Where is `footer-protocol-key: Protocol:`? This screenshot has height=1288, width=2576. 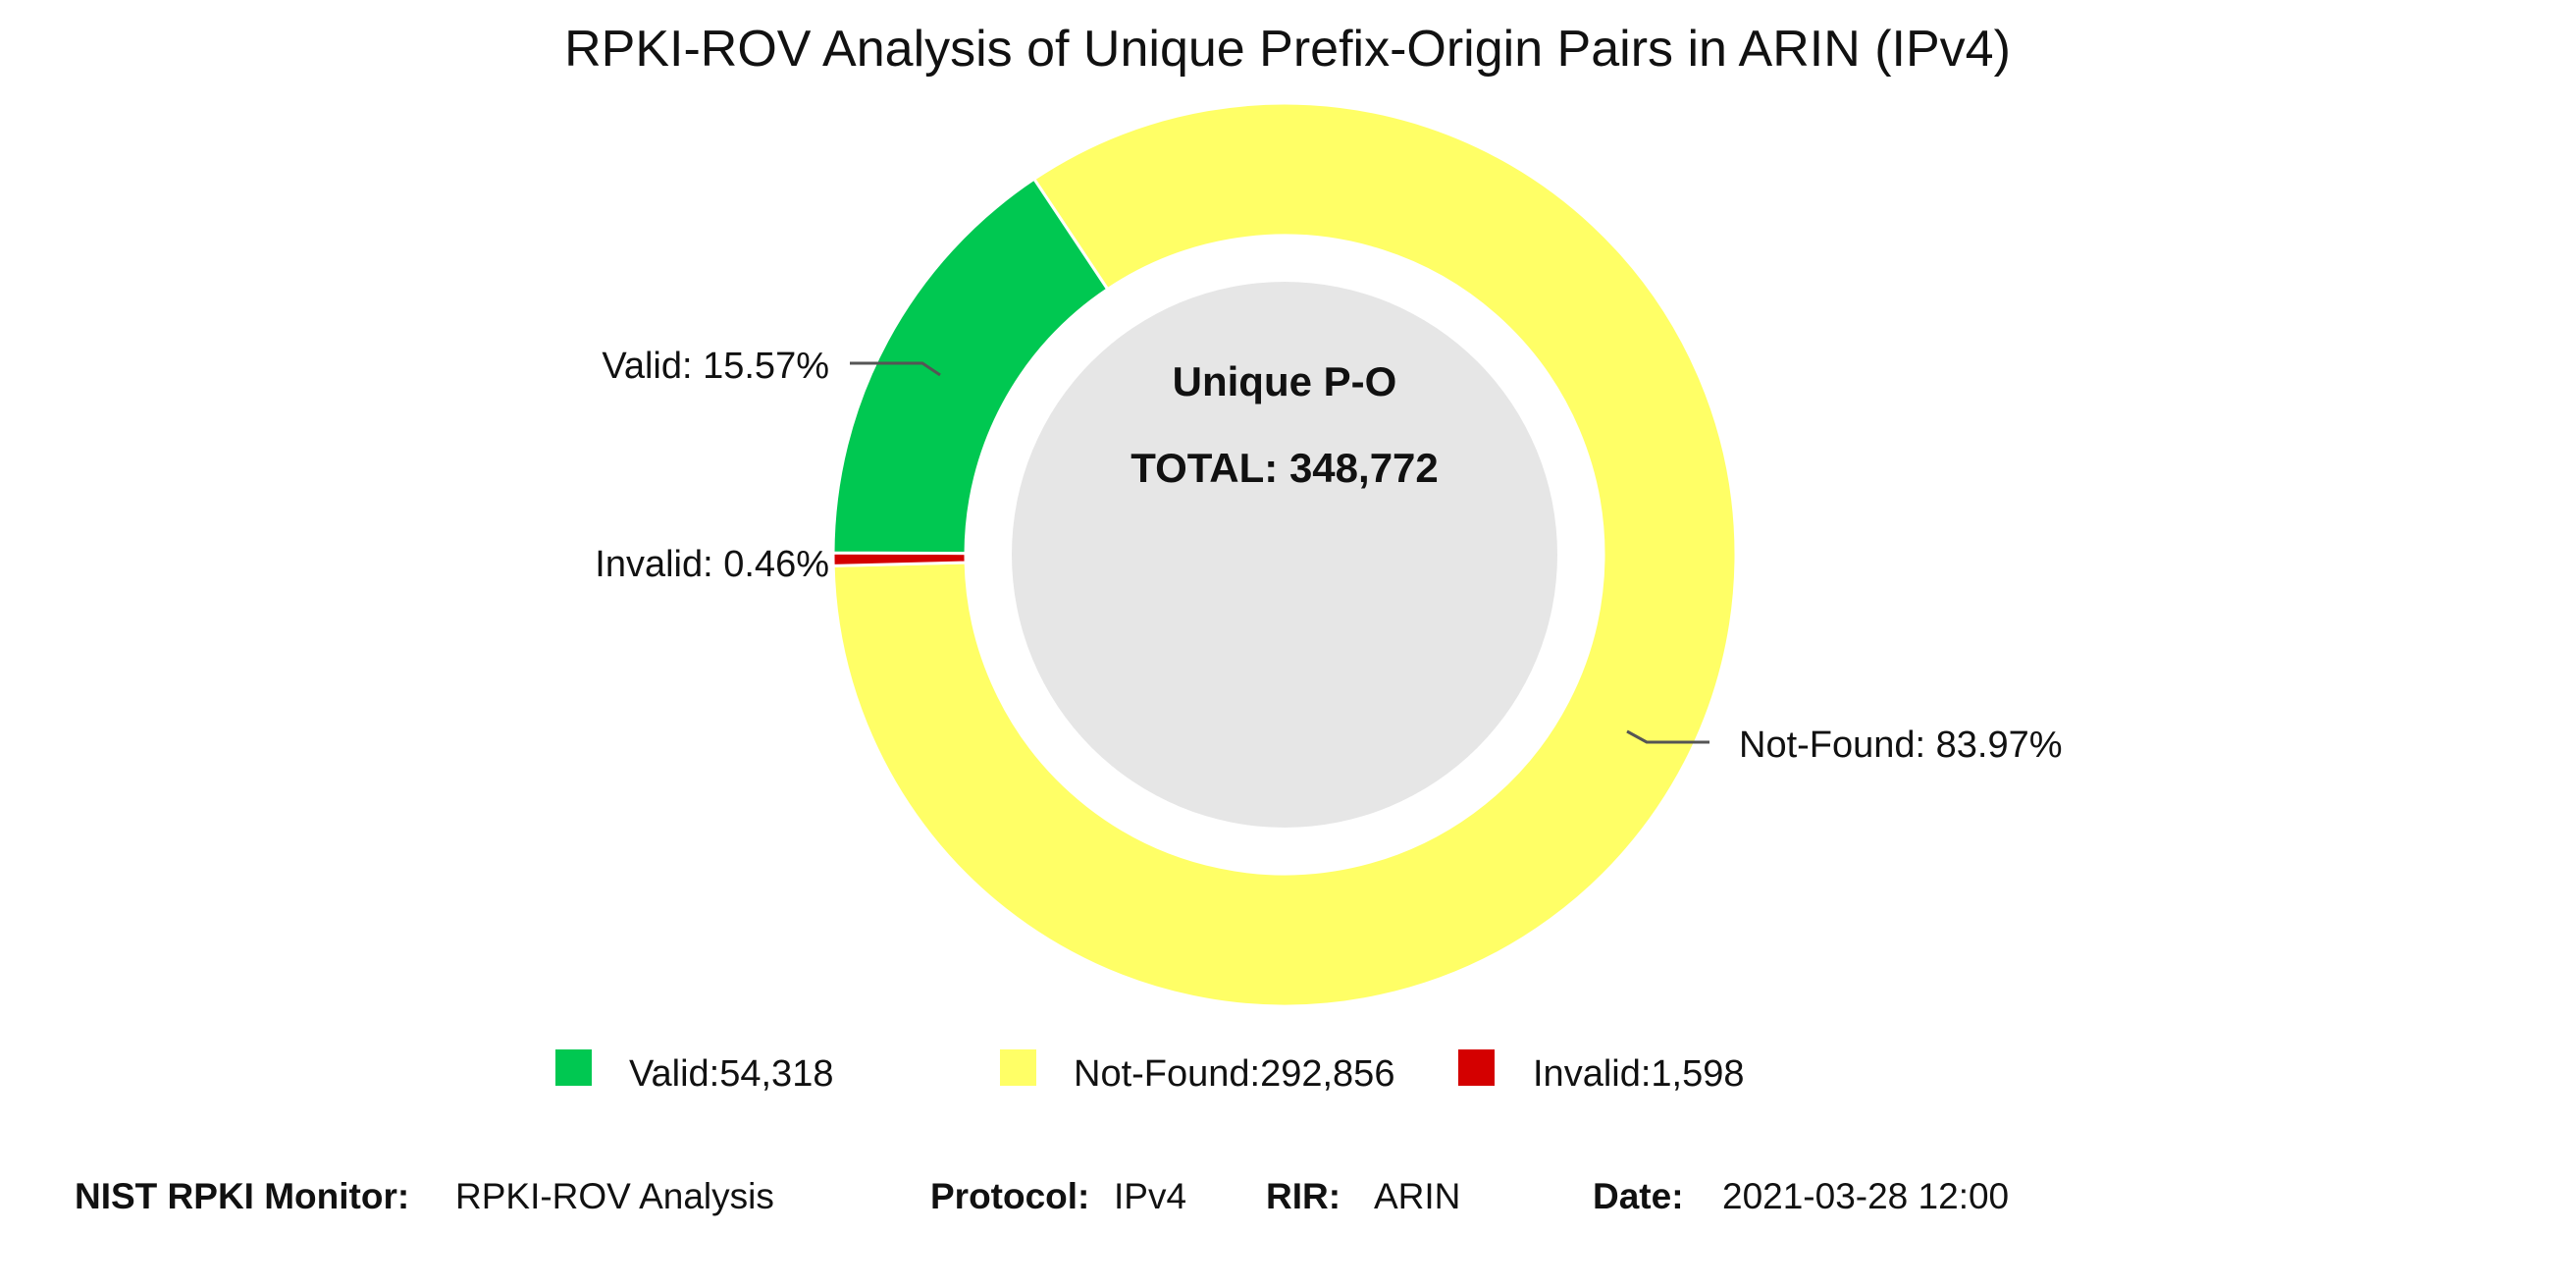 footer-protocol-key: Protocol: is located at coordinates (1009, 1196).